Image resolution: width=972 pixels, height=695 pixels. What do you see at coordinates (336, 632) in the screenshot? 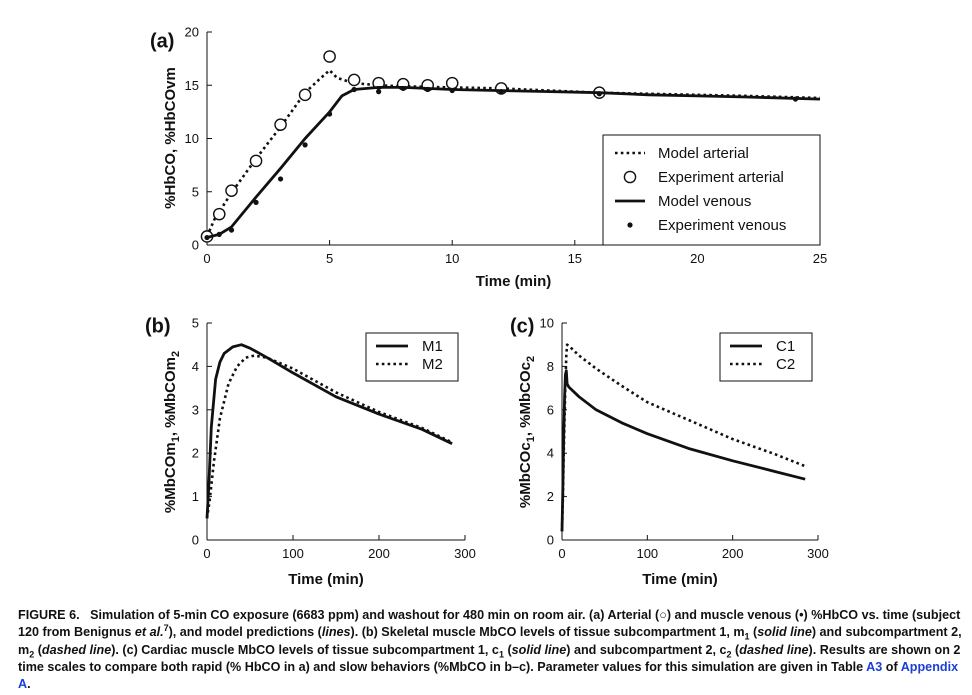
I see `caption-text: lines` at bounding box center [336, 632].